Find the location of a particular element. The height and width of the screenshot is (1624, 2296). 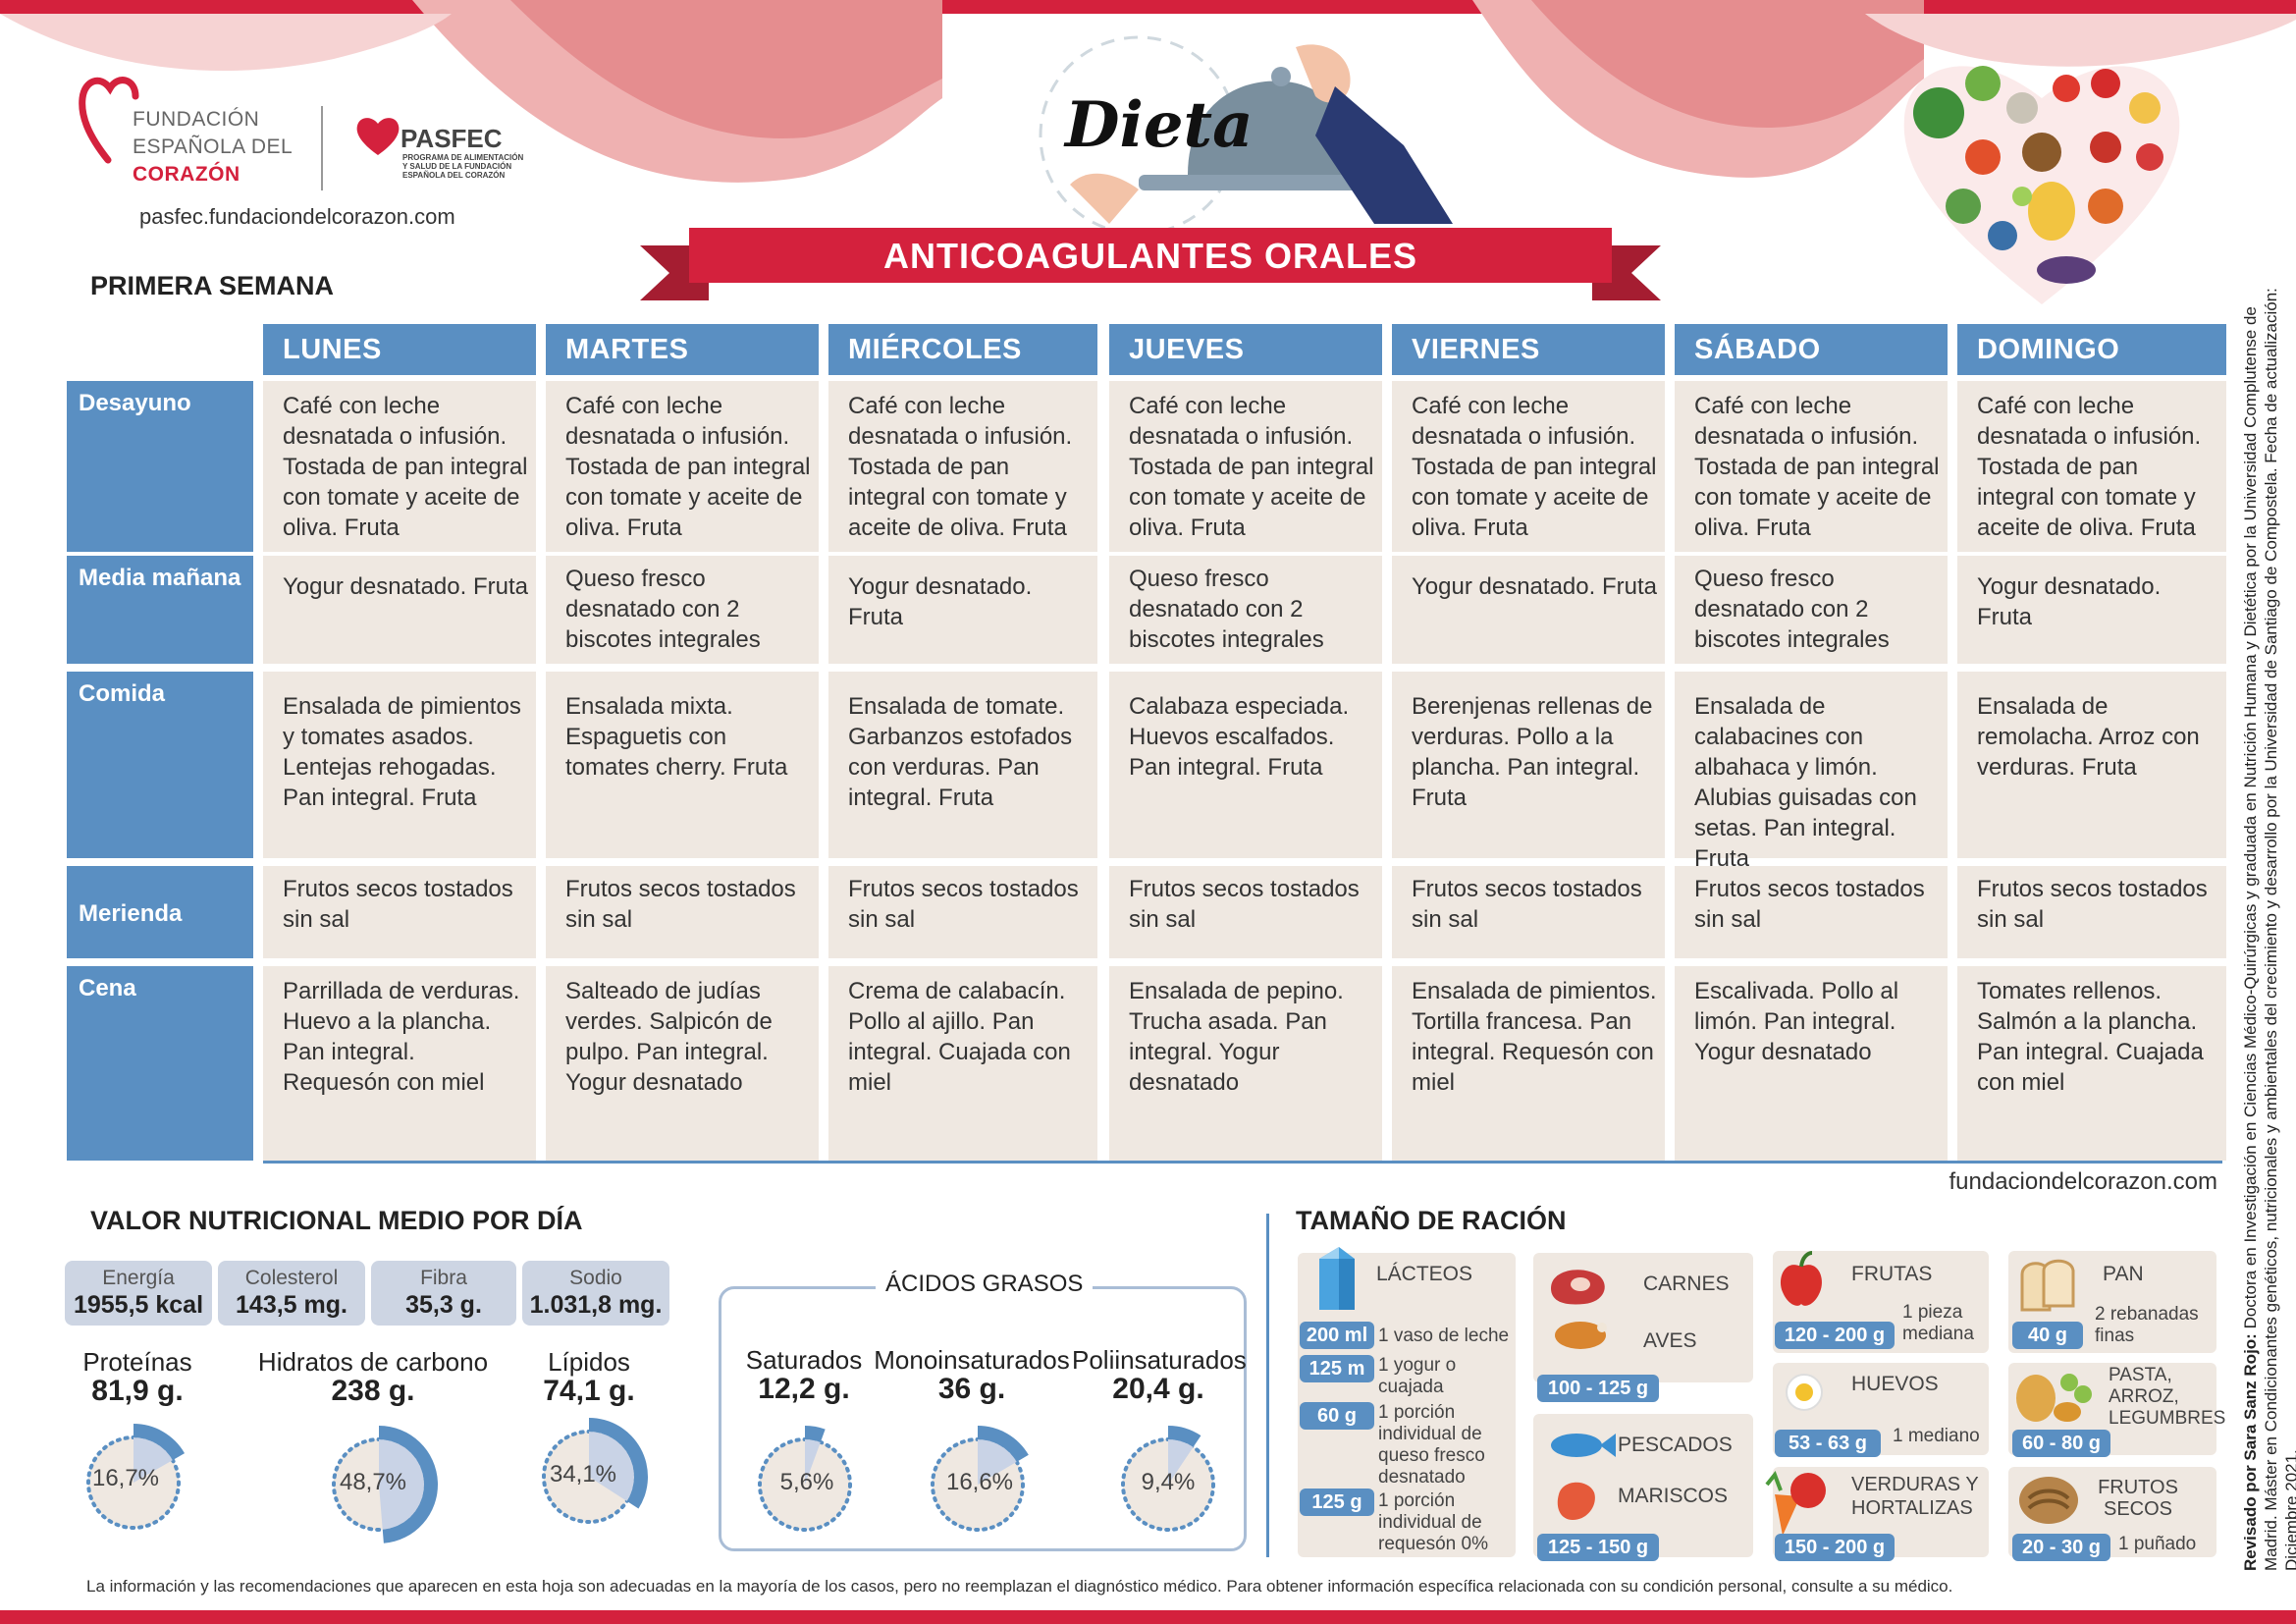

macro-label: Hidratos de carbono is located at coordinates (373, 1362).